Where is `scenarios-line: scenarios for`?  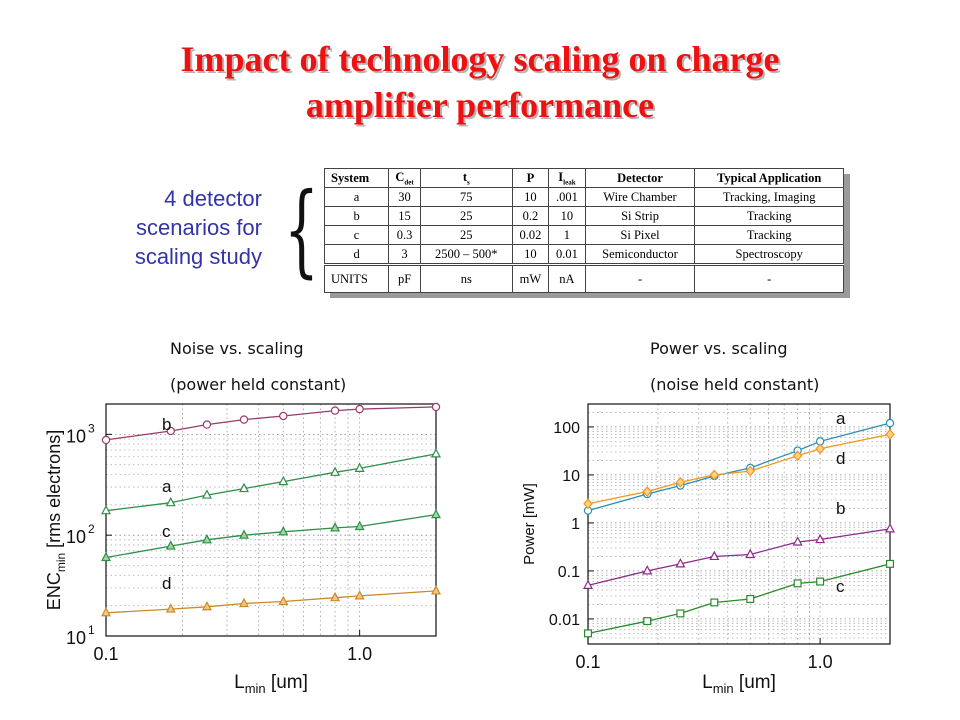 scenarios-line: scenarios for is located at coordinates (199, 227).